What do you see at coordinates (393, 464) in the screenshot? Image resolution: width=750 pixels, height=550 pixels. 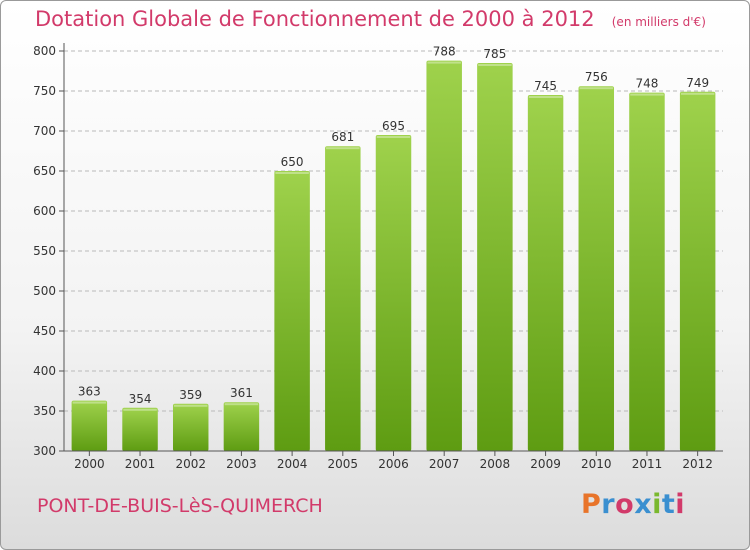 I see `x-tick-label: 2006` at bounding box center [393, 464].